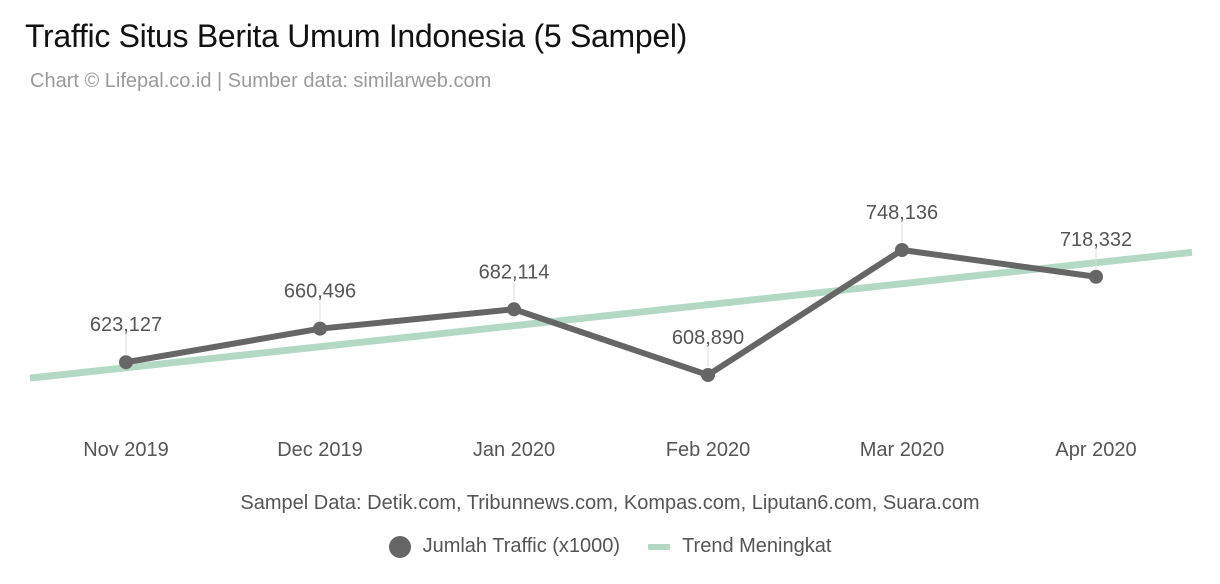 The width and height of the screenshot is (1220, 584). Describe the element at coordinates (902, 213) in the screenshot. I see `data-label-4: 748,136` at that location.